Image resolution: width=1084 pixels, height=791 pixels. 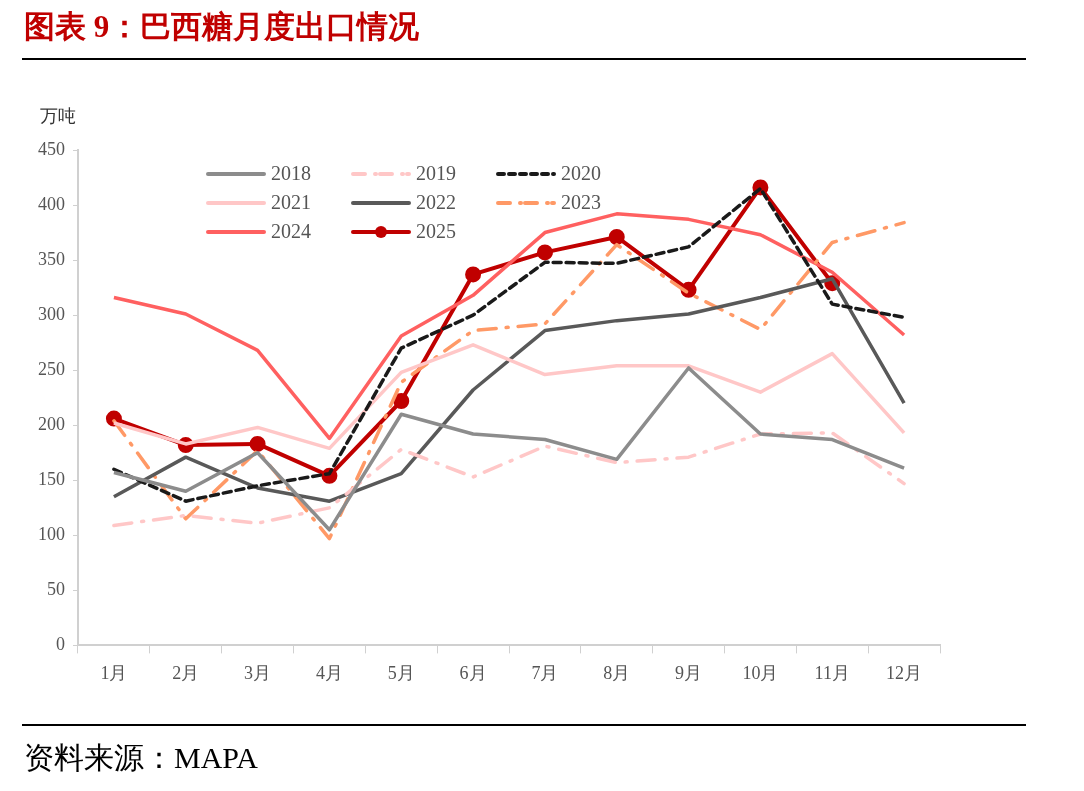 What do you see at coordinates (904, 672) in the screenshot?
I see `x-tick-label: 12月` at bounding box center [904, 672].